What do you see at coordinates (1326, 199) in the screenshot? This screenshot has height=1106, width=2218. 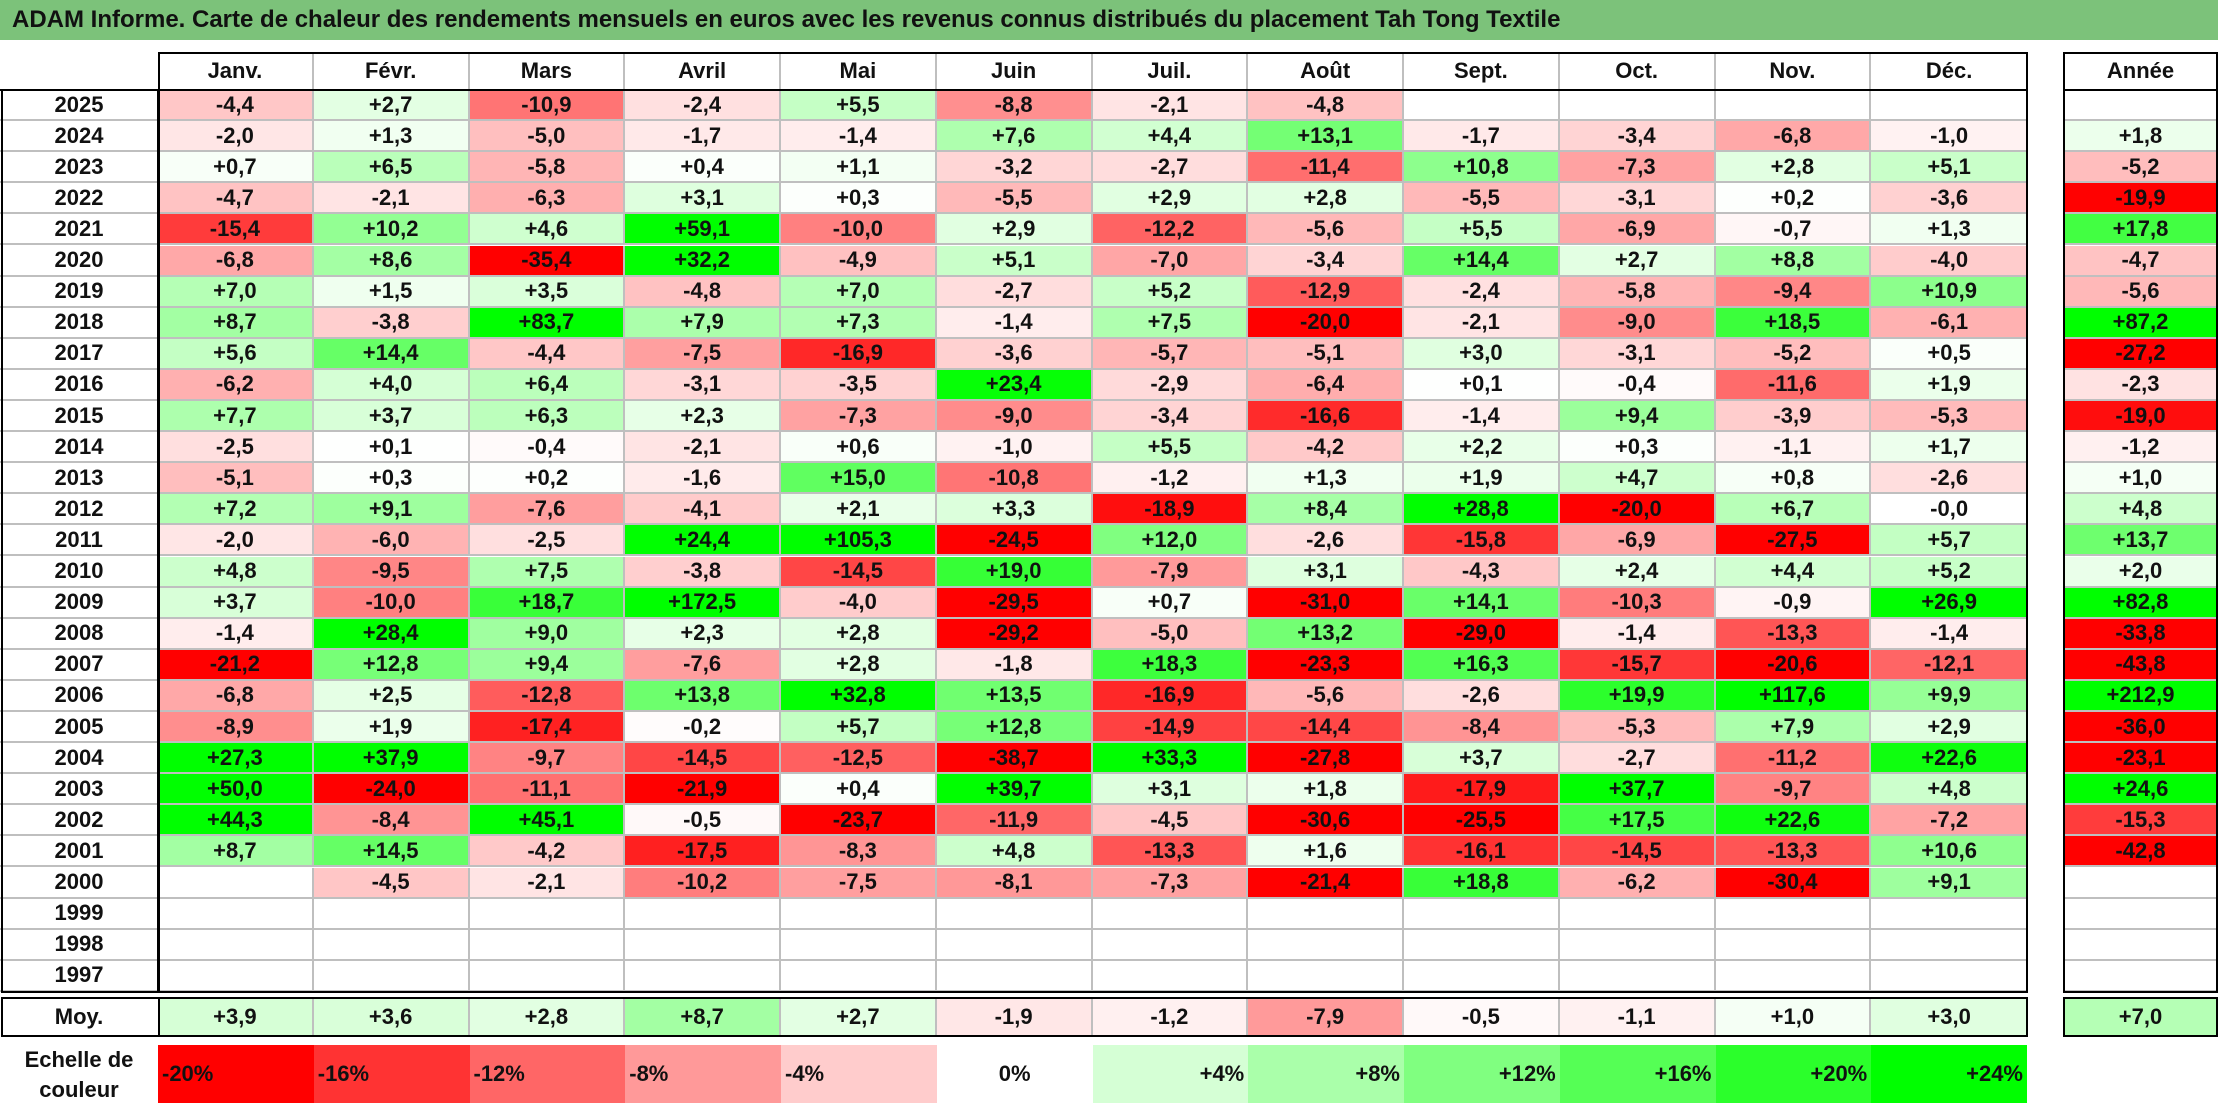 I see `heatmap-cell: +2,8` at bounding box center [1326, 199].